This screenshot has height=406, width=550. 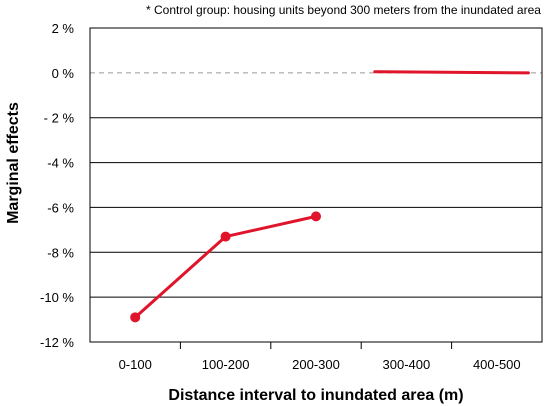 I want to click on y-tick-label: - 2 %, so click(x=59, y=118).